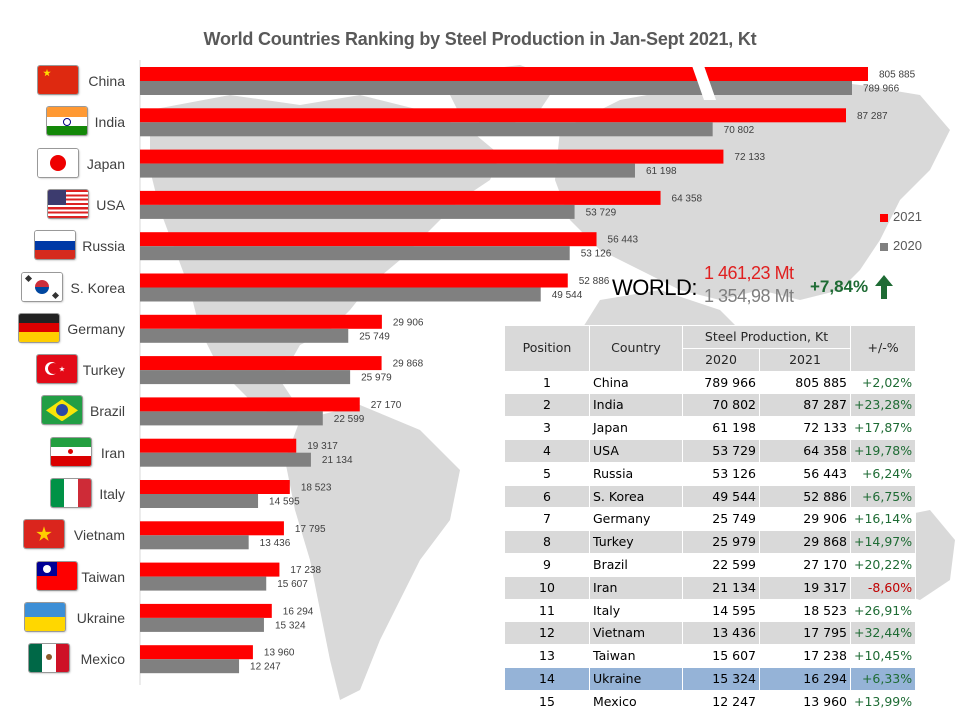  Describe the element at coordinates (547, 496) in the screenshot. I see `cell-position: 6` at that location.